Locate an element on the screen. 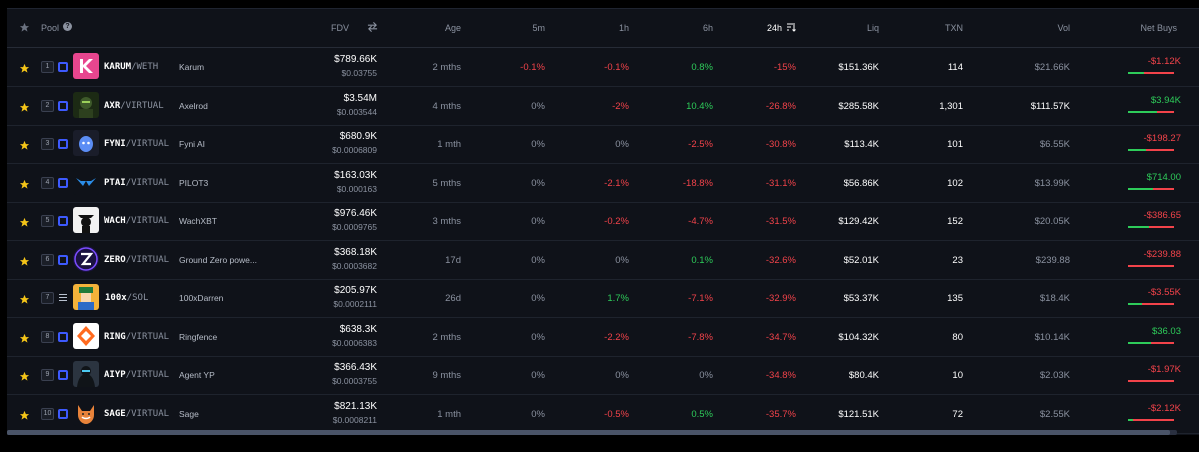 Image resolution: width=1199 pixels, height=452 pixels. change-6h: 0% is located at coordinates (706, 375).